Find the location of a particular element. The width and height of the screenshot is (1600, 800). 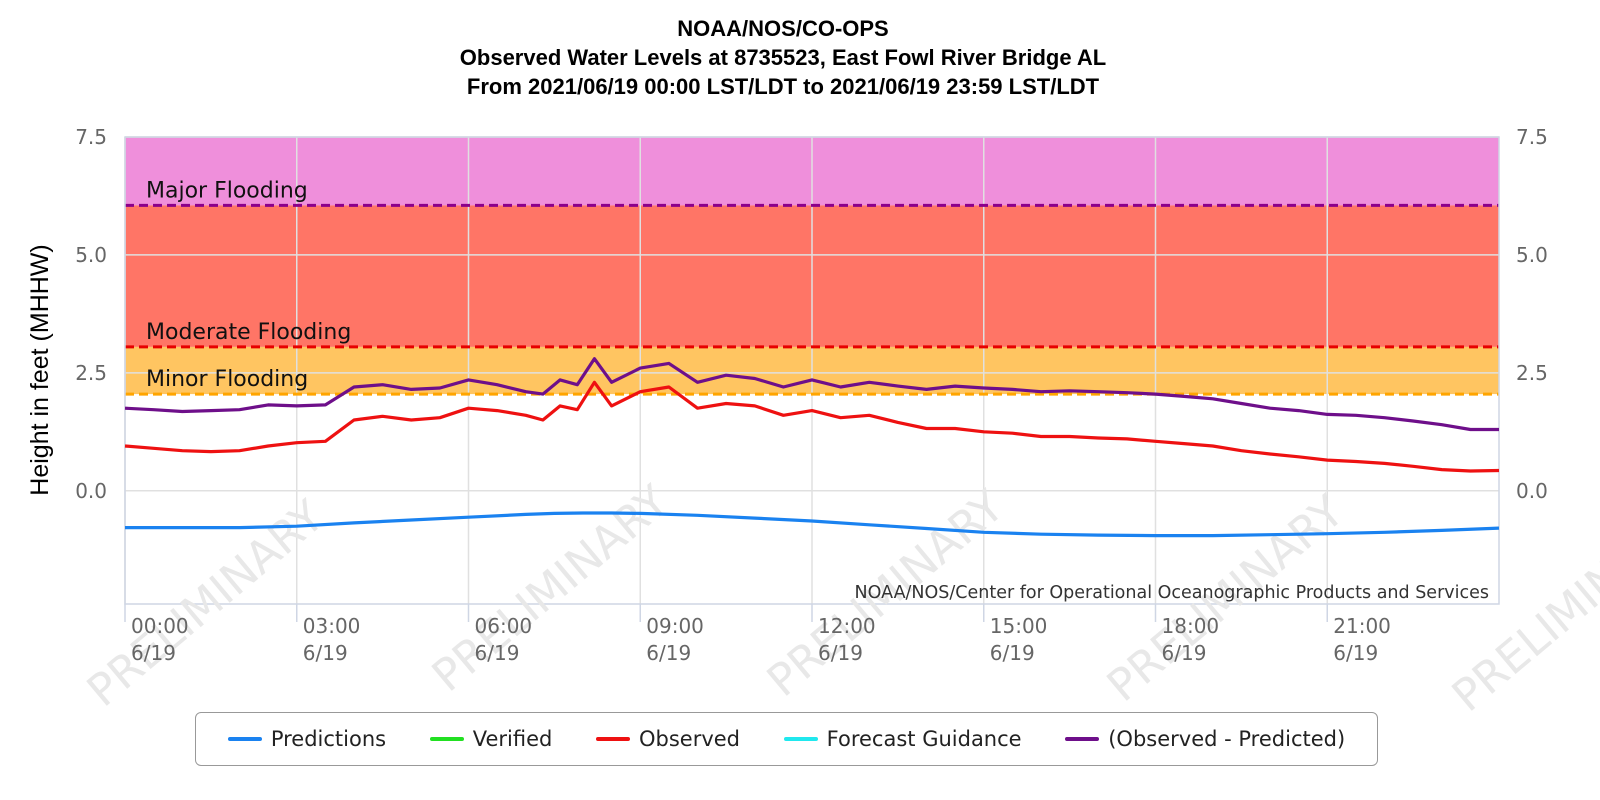

series-line-observed-predicted is located at coordinates (811, 394).